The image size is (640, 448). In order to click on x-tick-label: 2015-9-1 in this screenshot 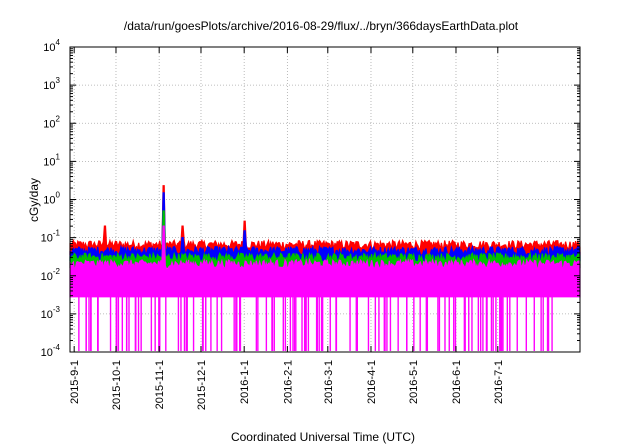, I will do `click(75, 382)`.